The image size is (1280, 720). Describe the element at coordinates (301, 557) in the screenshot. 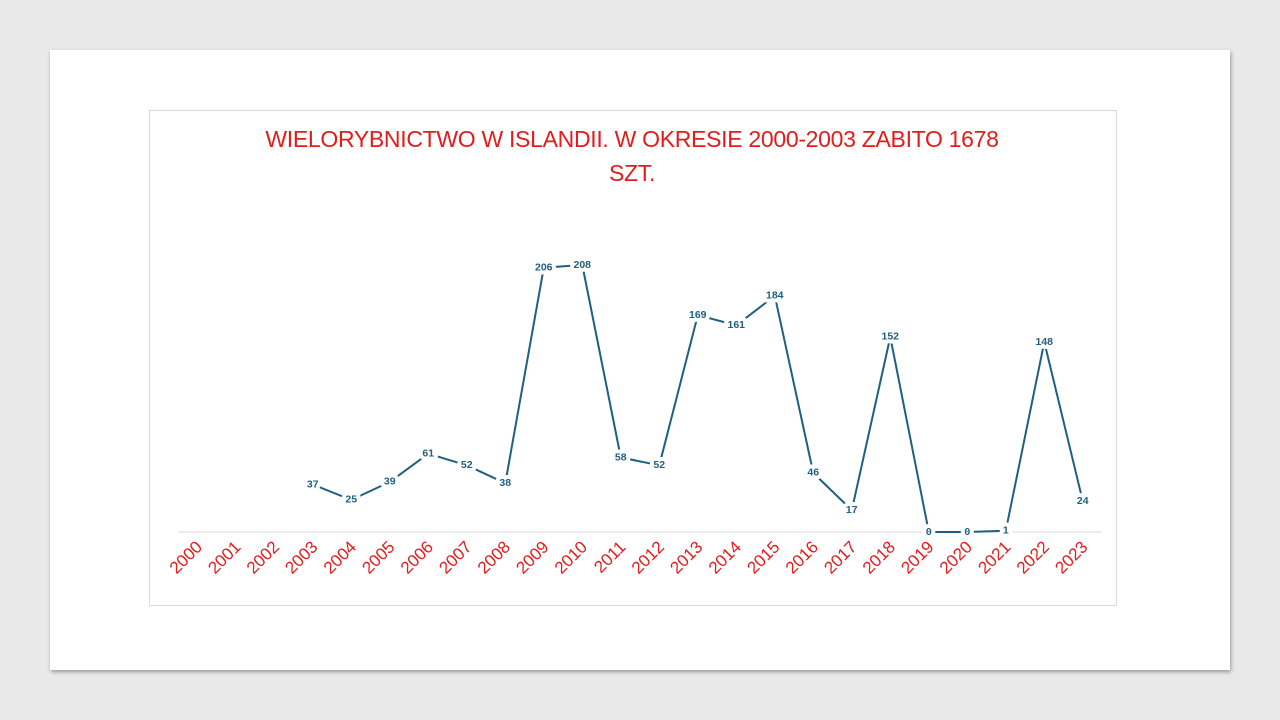

I see `x-tick-label: 2003` at that location.